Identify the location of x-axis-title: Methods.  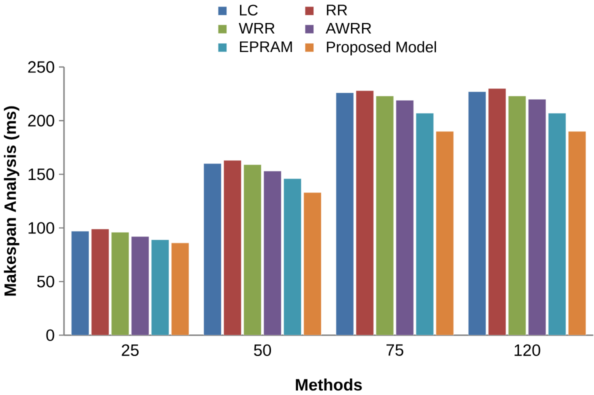
(329, 384).